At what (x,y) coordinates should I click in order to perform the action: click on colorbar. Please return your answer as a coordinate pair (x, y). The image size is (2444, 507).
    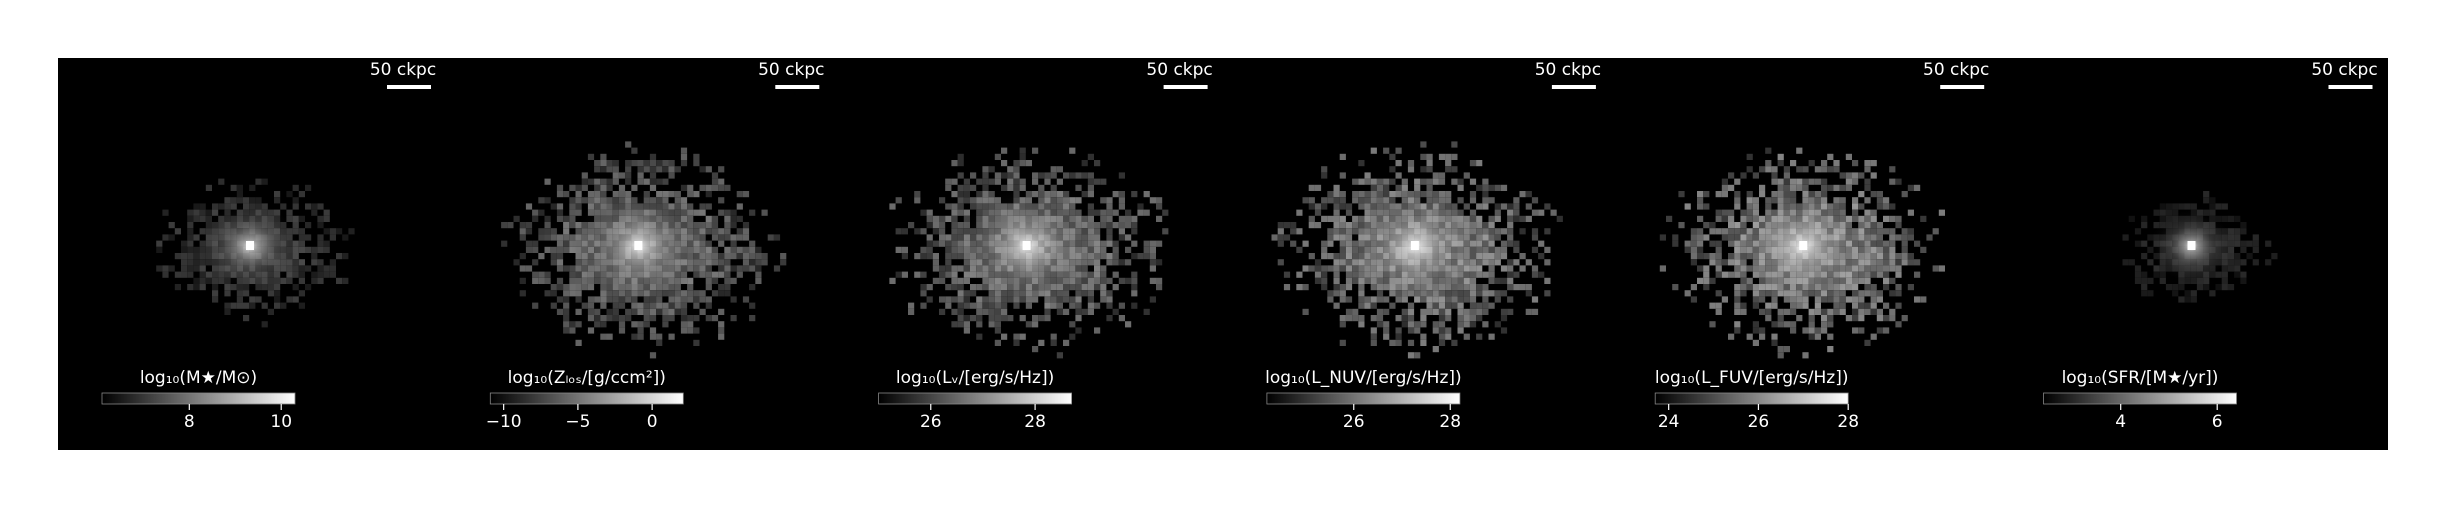
    Looking at the image, I should click on (1363, 398).